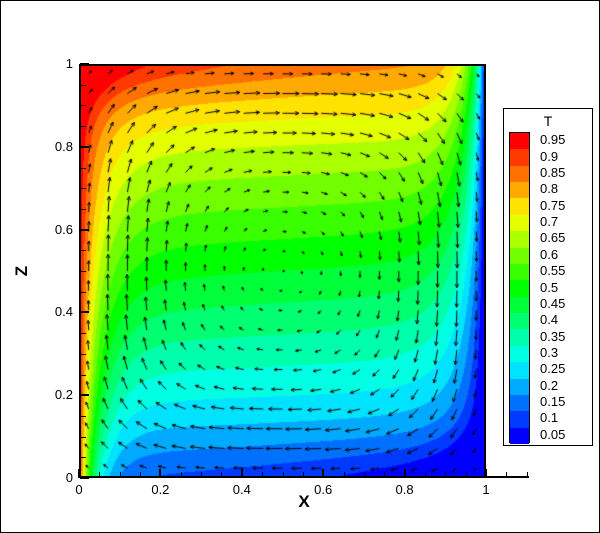  Describe the element at coordinates (553, 402) in the screenshot. I see `legend-level-label: 0.15` at that location.